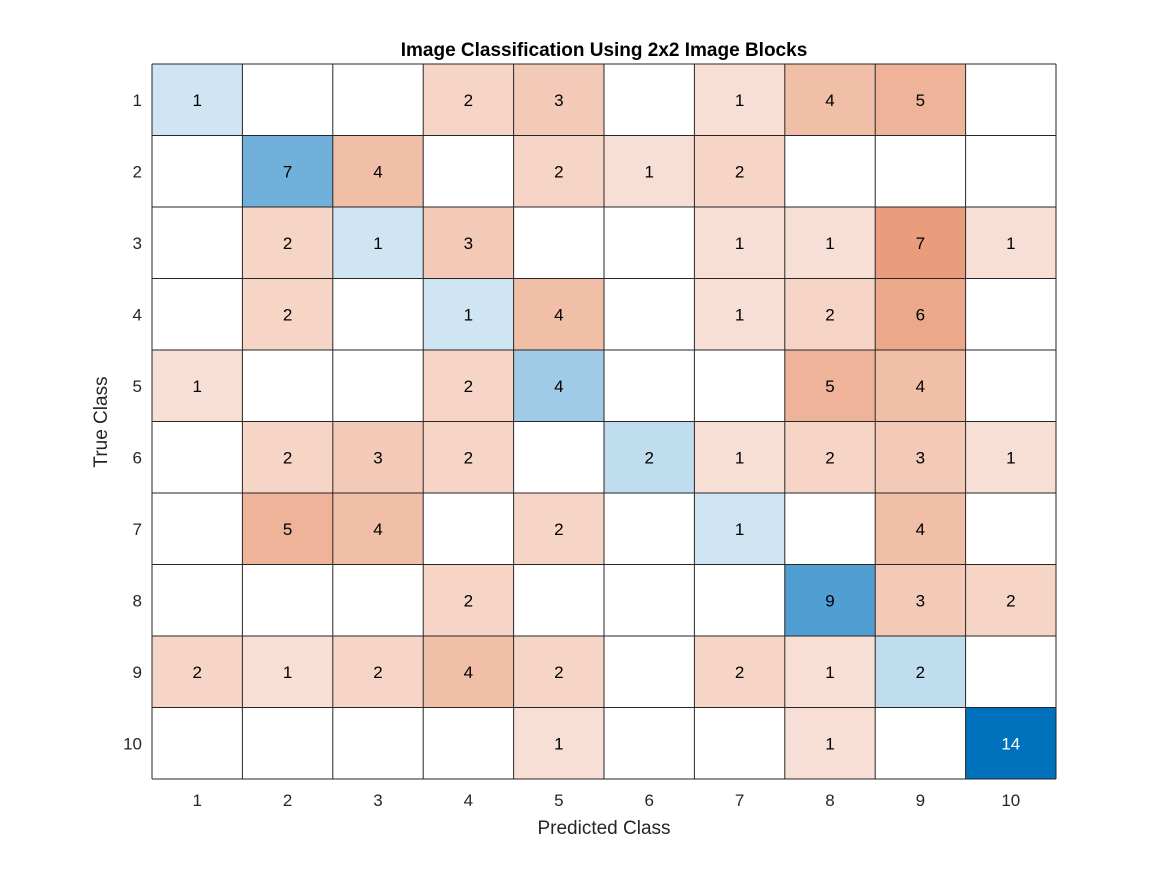 Image resolution: width=1167 pixels, height=875 pixels. Describe the element at coordinates (287, 529) in the screenshot. I see `heatmap-cell-r7-c2` at that location.